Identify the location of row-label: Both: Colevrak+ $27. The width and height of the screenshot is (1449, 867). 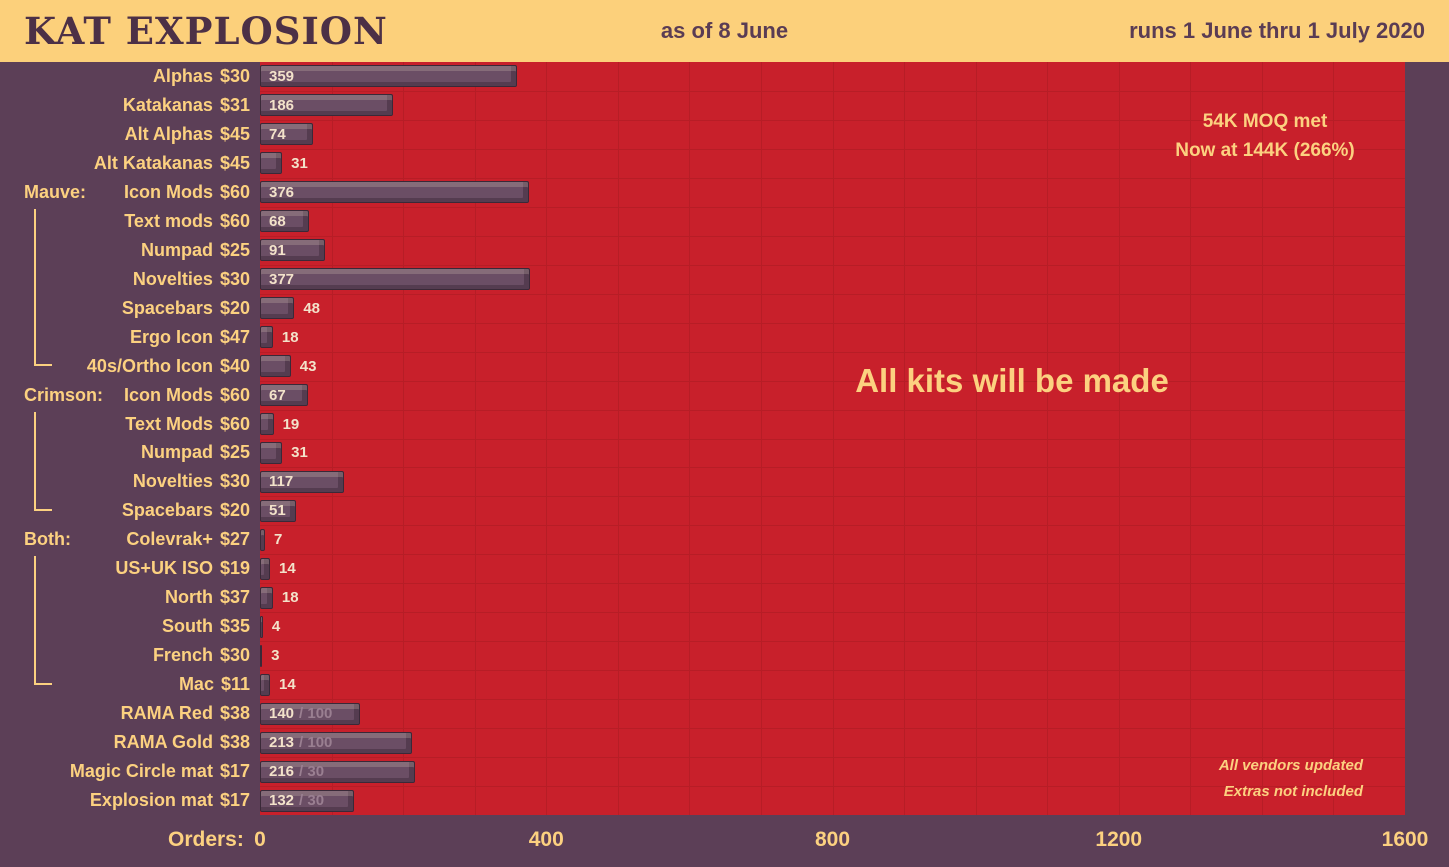
(130, 539).